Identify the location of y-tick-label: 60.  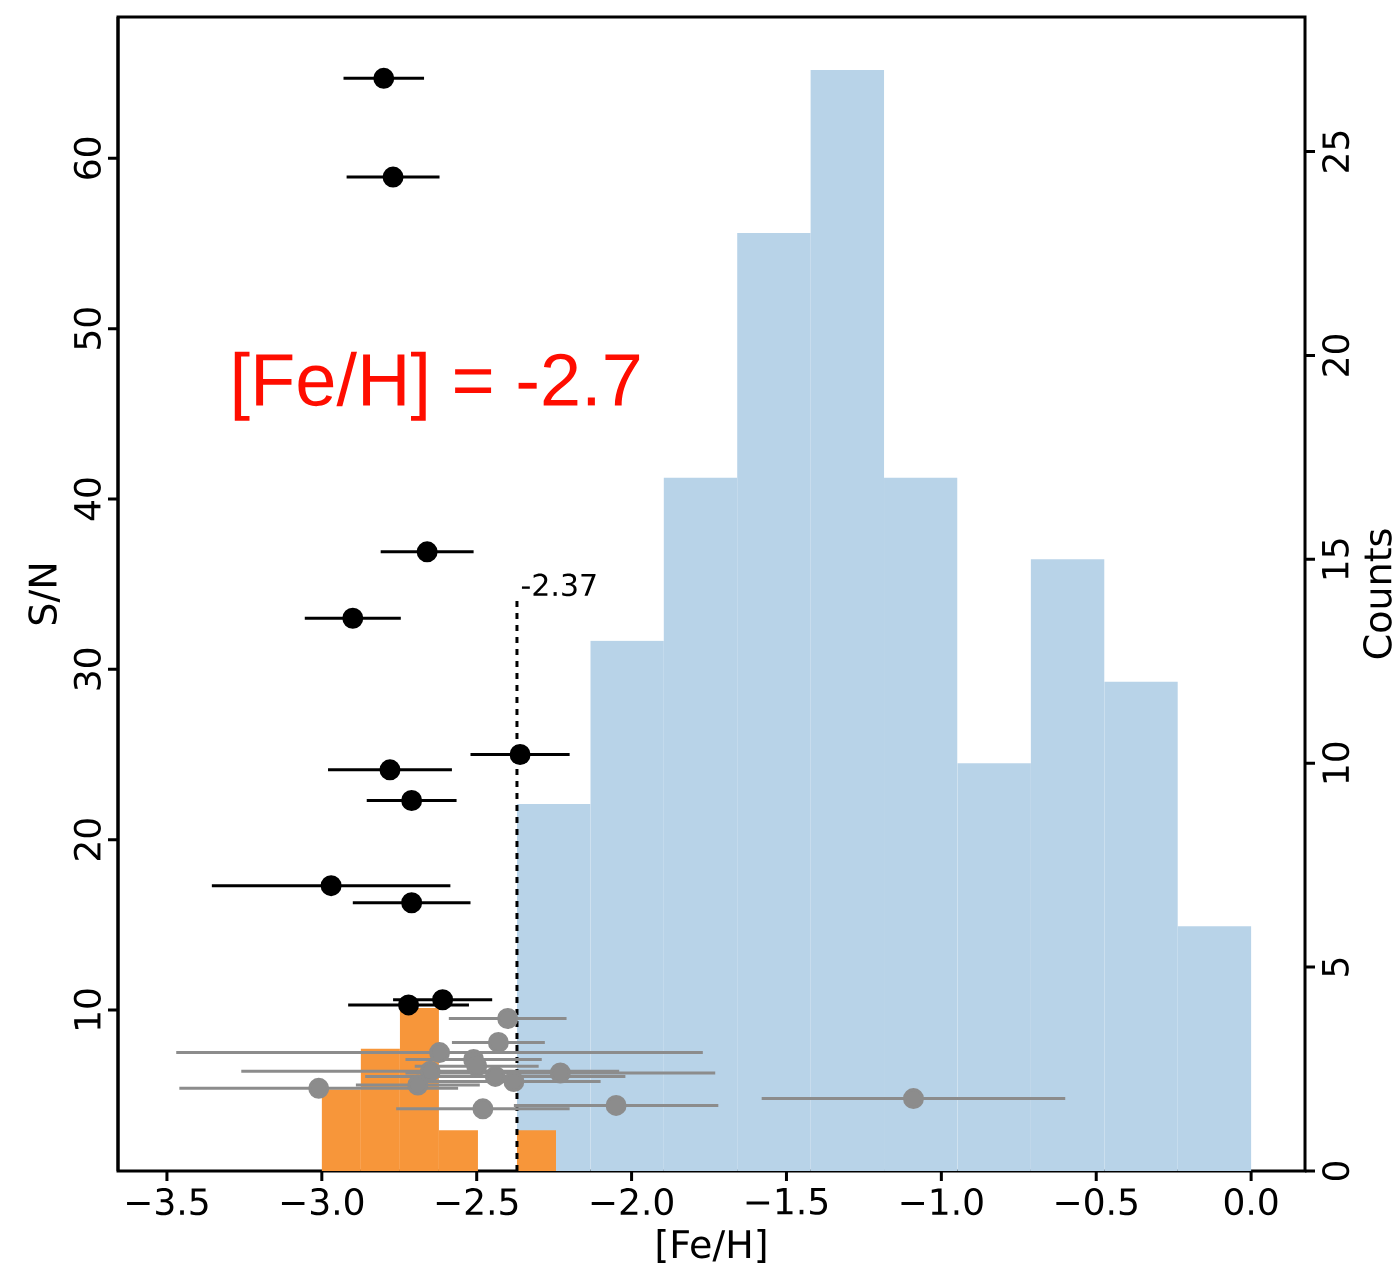
(87, 158).